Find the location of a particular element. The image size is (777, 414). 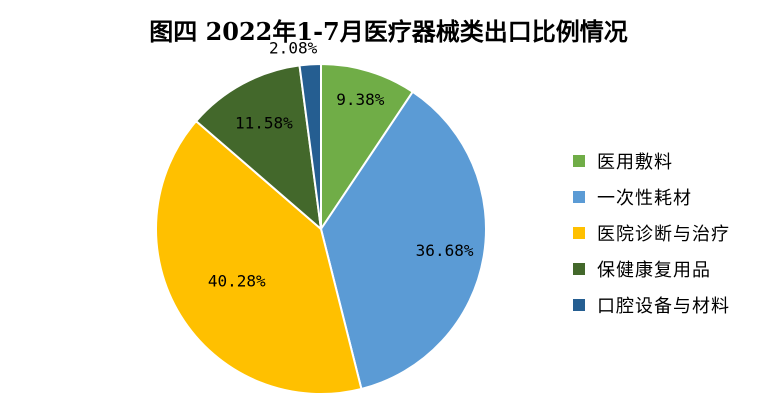

chart-title: 图四 2022年1-7月医疗器械类出口比例情况 is located at coordinates (388, 31).